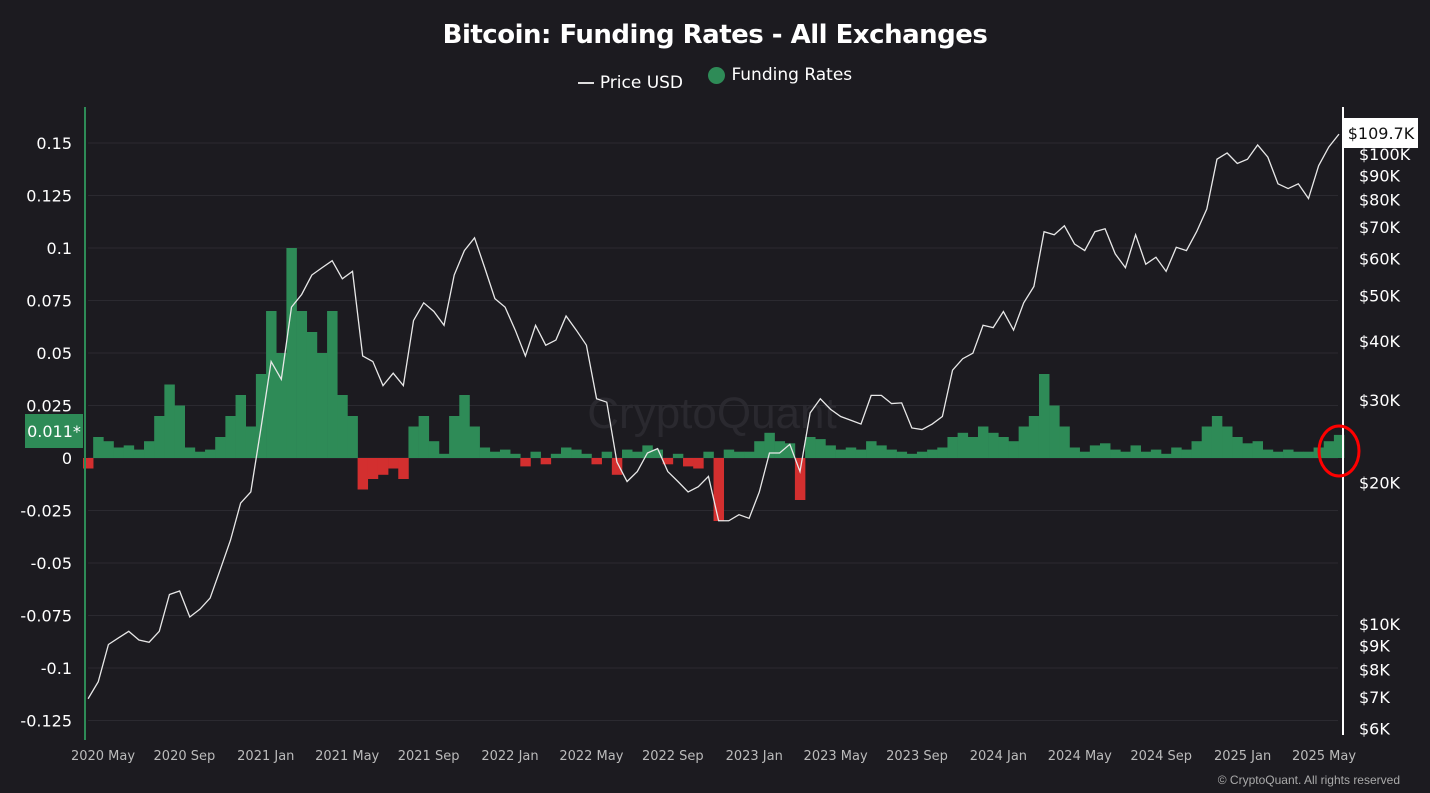 The image size is (1430, 793). Describe the element at coordinates (49, 301) in the screenshot. I see `left-axis-tick-label: 0.075` at that location.